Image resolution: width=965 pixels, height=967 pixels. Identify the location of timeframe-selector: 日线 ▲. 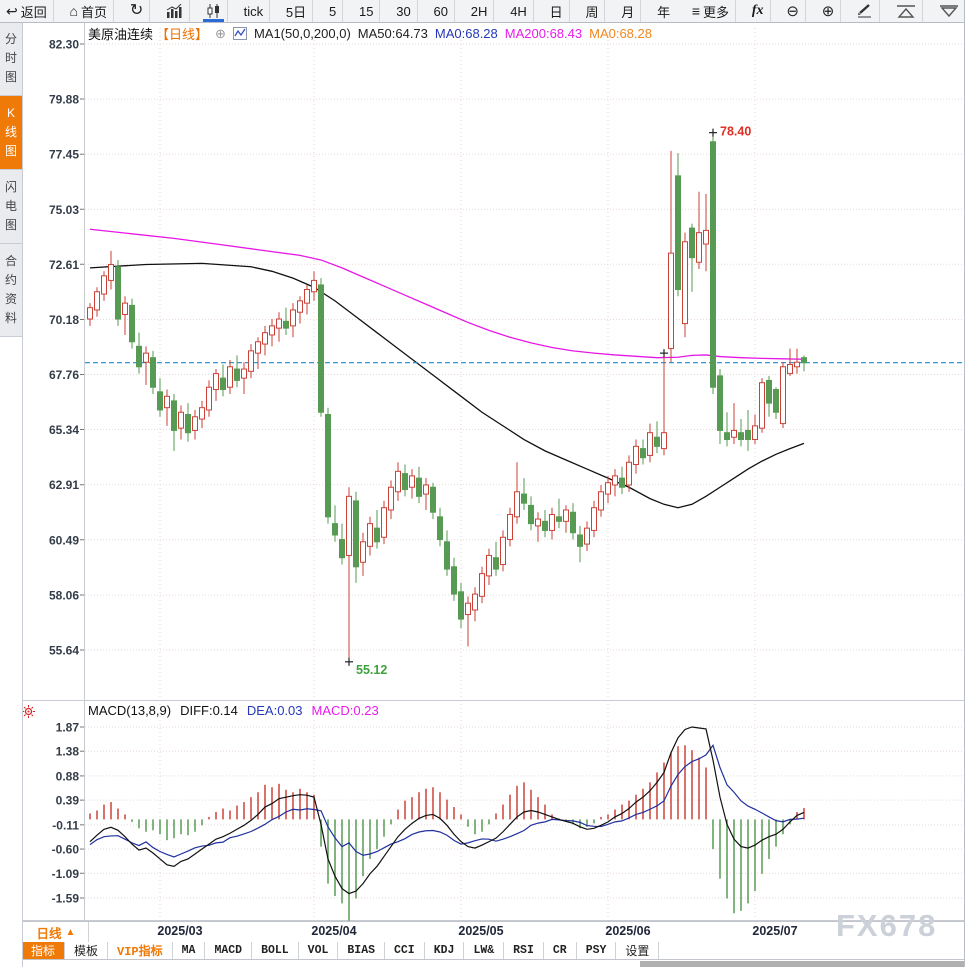
(56, 932).